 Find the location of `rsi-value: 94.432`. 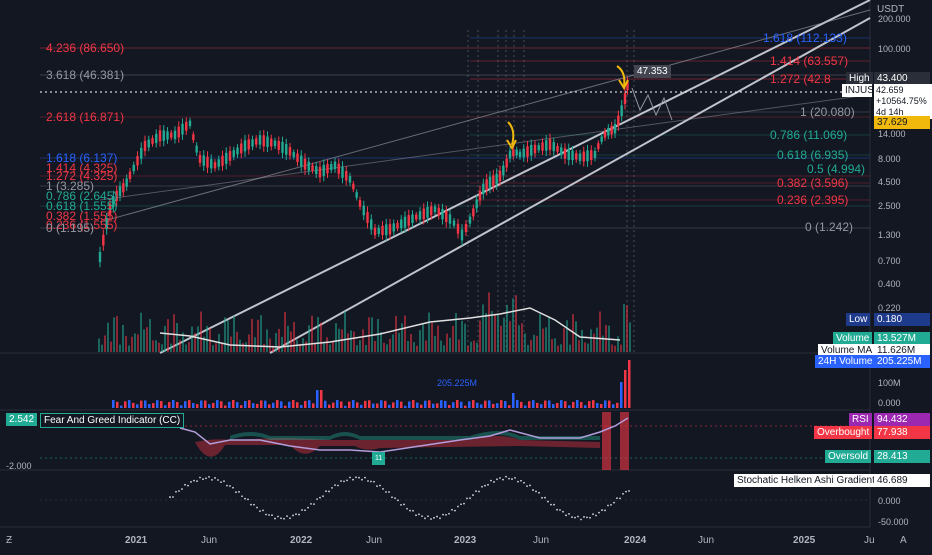

rsi-value: 94.432 is located at coordinates (902, 419).